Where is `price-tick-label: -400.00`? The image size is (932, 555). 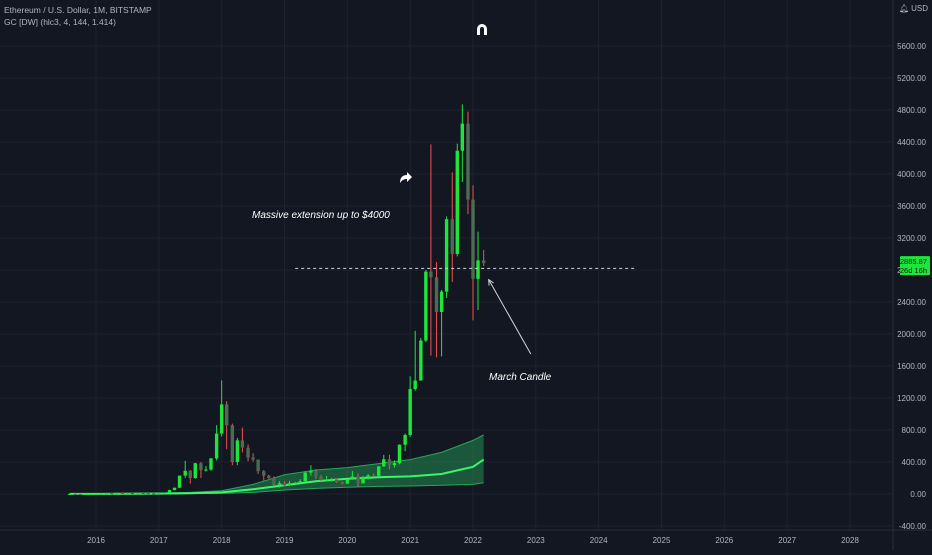
price-tick-label: -400.00 is located at coordinates (913, 526).